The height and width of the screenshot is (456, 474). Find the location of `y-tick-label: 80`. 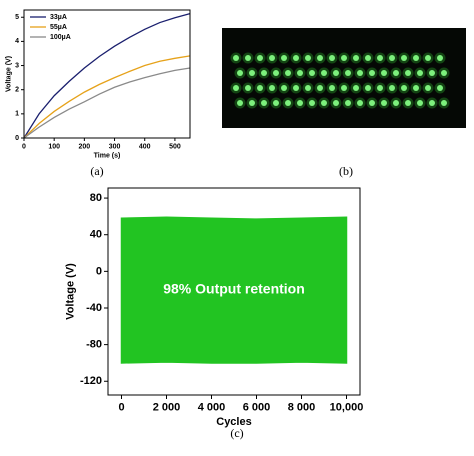

y-tick-label: 80 is located at coordinates (96, 198).